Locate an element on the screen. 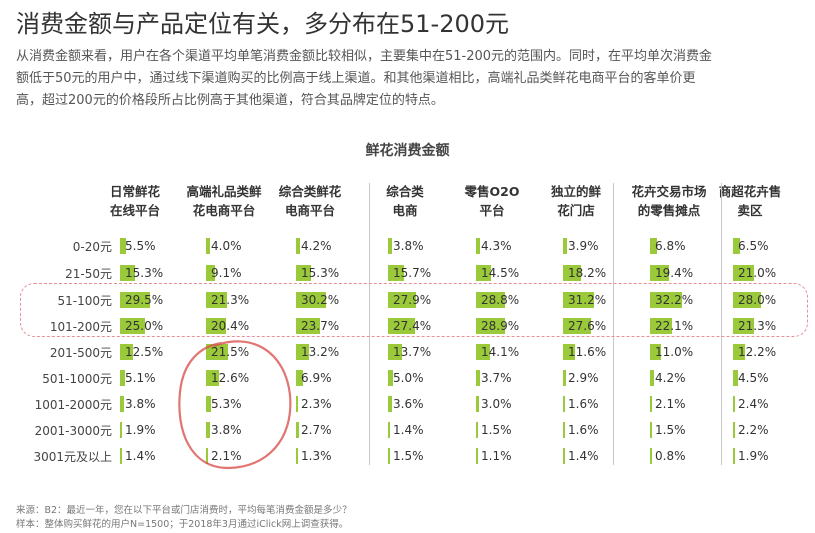  source-note: 来源：B2：最近一年，您在以下平台或门店消费时，平均每笔消费金额是多少？ is located at coordinates (184, 509).